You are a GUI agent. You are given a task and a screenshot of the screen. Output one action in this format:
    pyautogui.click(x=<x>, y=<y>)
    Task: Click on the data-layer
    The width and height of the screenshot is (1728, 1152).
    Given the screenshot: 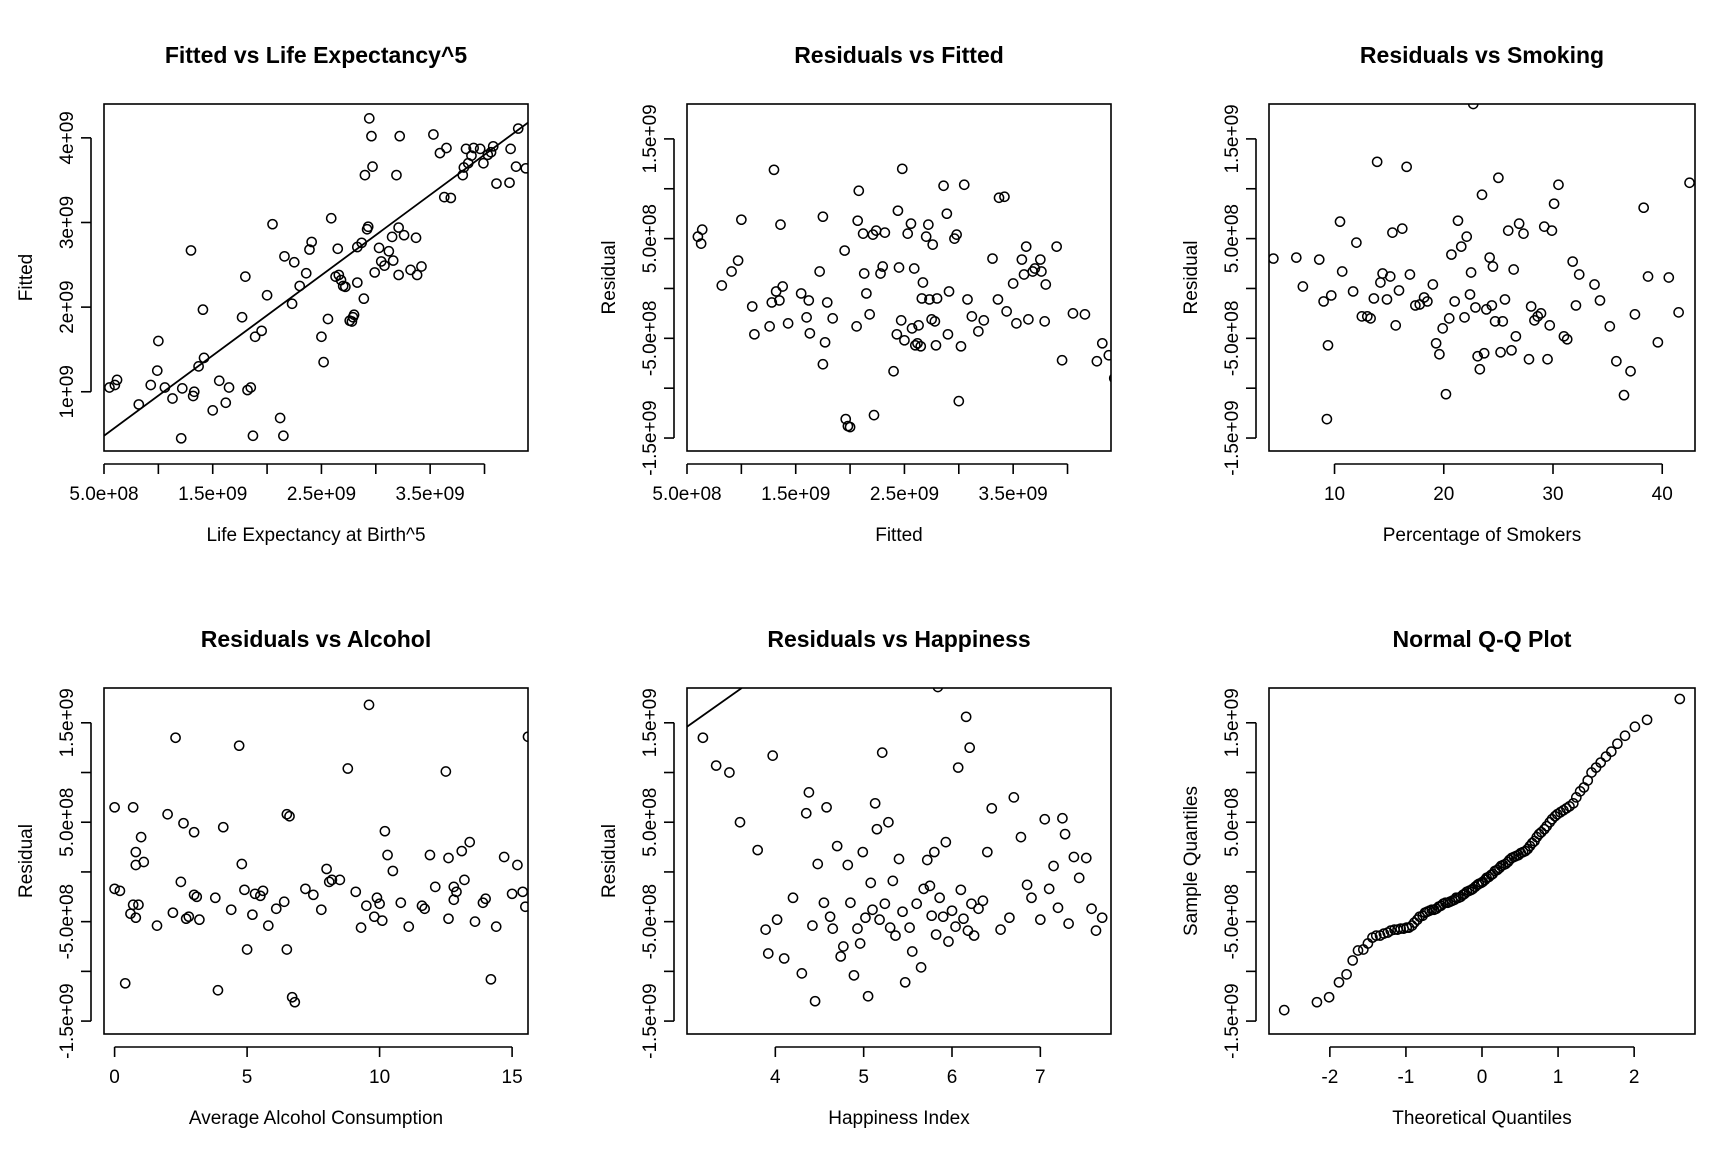 What is the action you would take?
    pyautogui.click(x=897, y=847)
    